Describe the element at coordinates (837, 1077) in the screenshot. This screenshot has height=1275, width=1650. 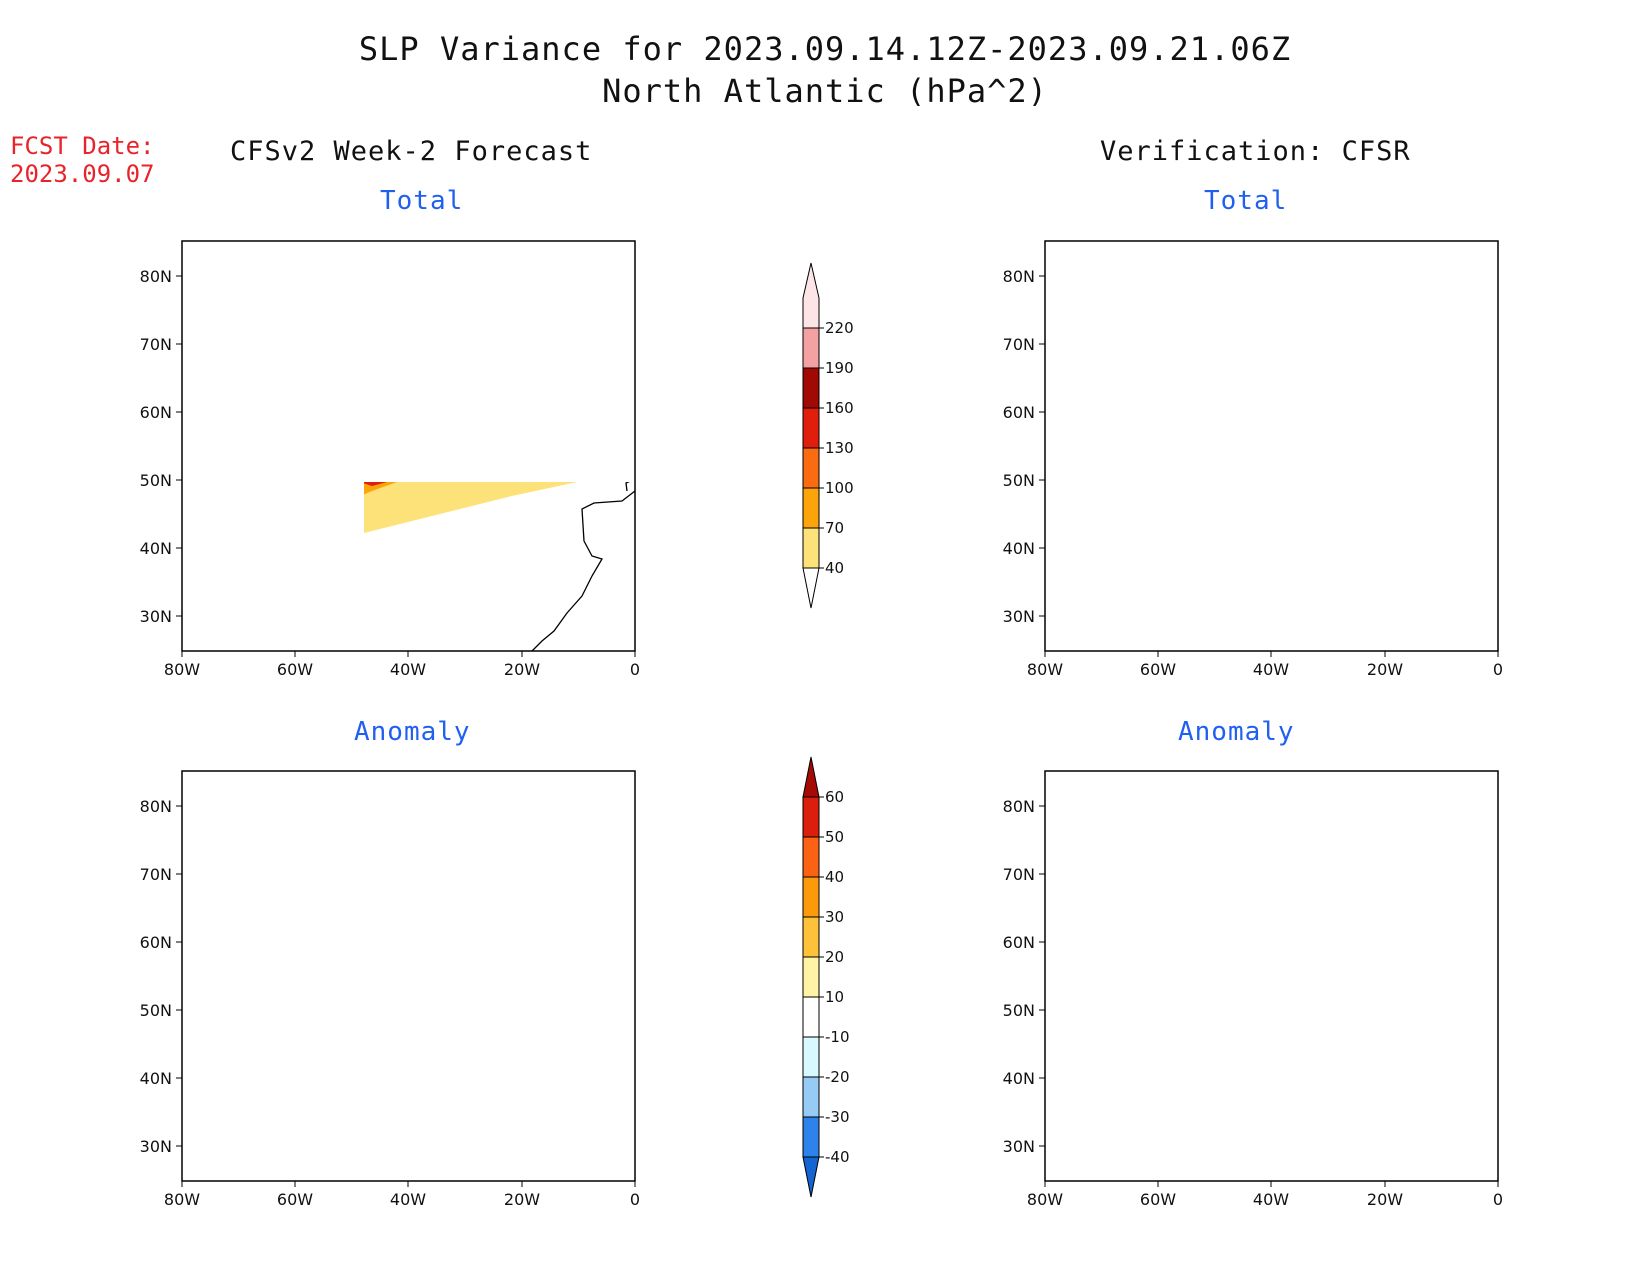
I see `colorbar-anomaly-level-label: -20` at that location.